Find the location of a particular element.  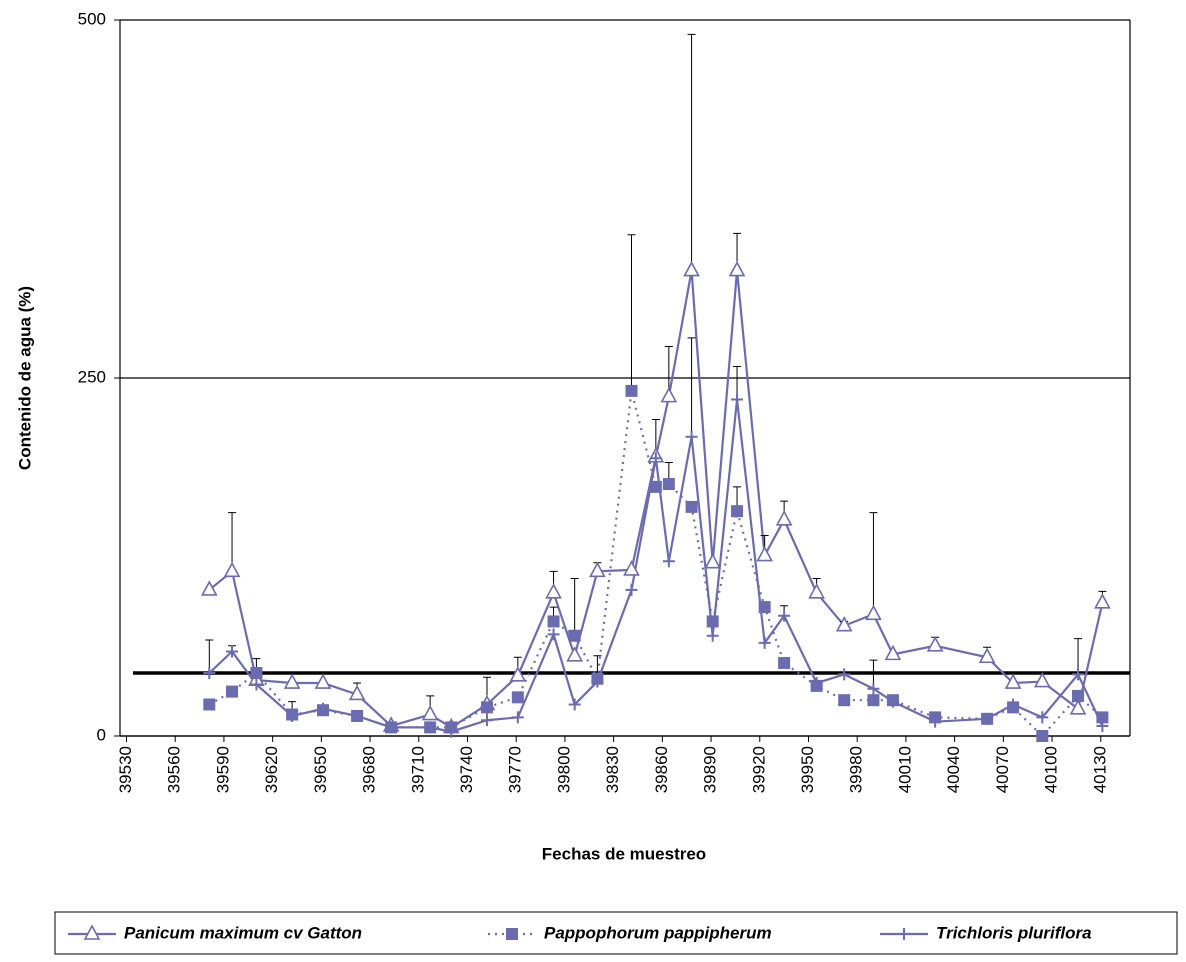

x-tick-label: 39770 is located at coordinates (515, 769).